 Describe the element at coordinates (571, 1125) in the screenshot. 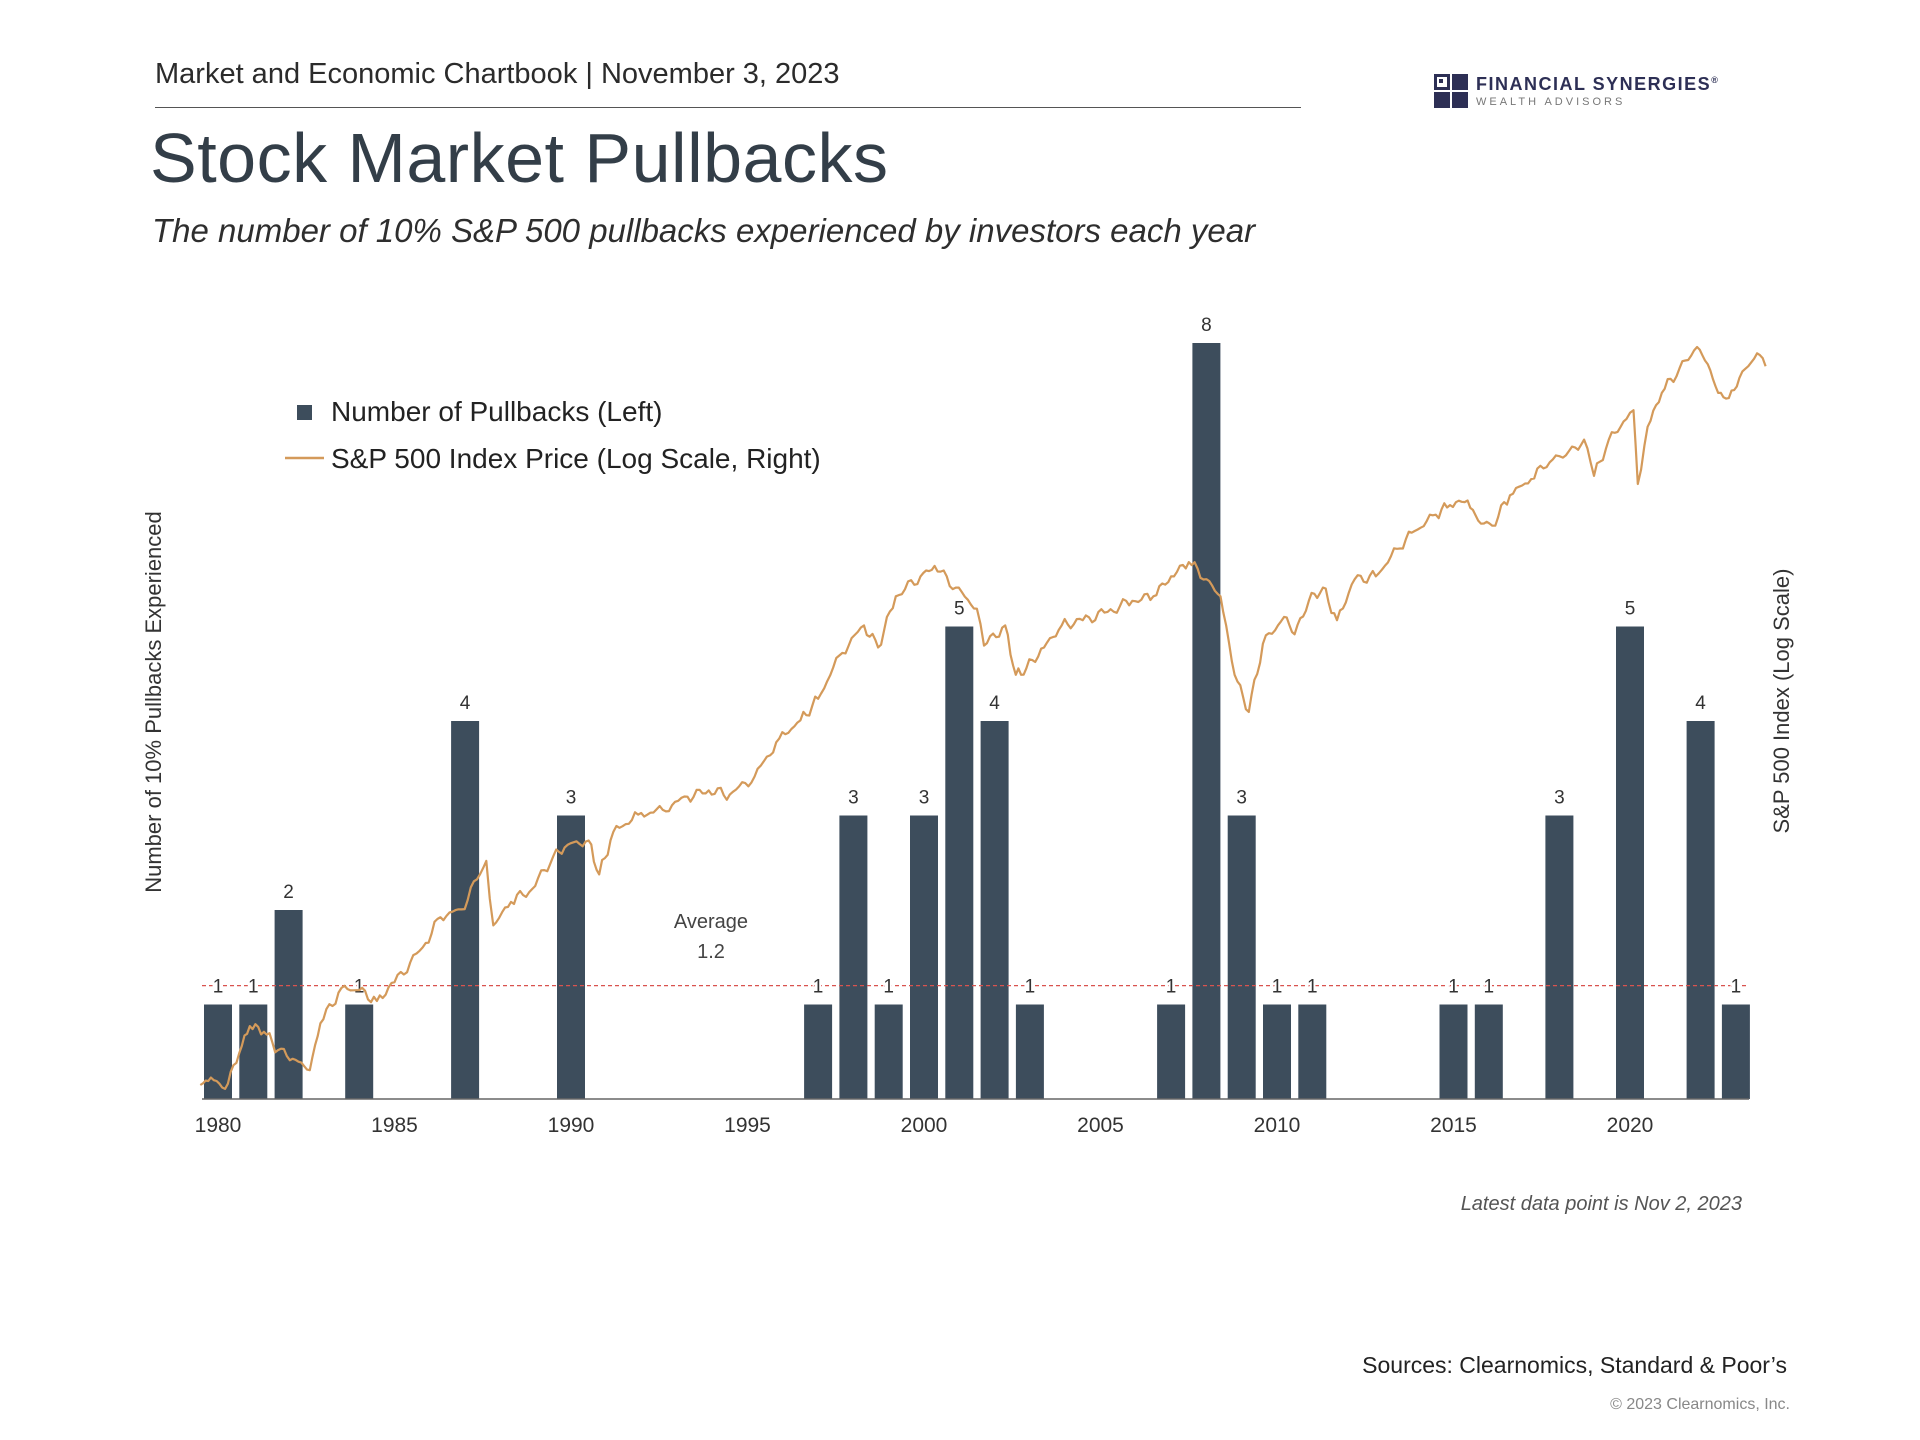

I see `x-tick-1990: 1990` at that location.